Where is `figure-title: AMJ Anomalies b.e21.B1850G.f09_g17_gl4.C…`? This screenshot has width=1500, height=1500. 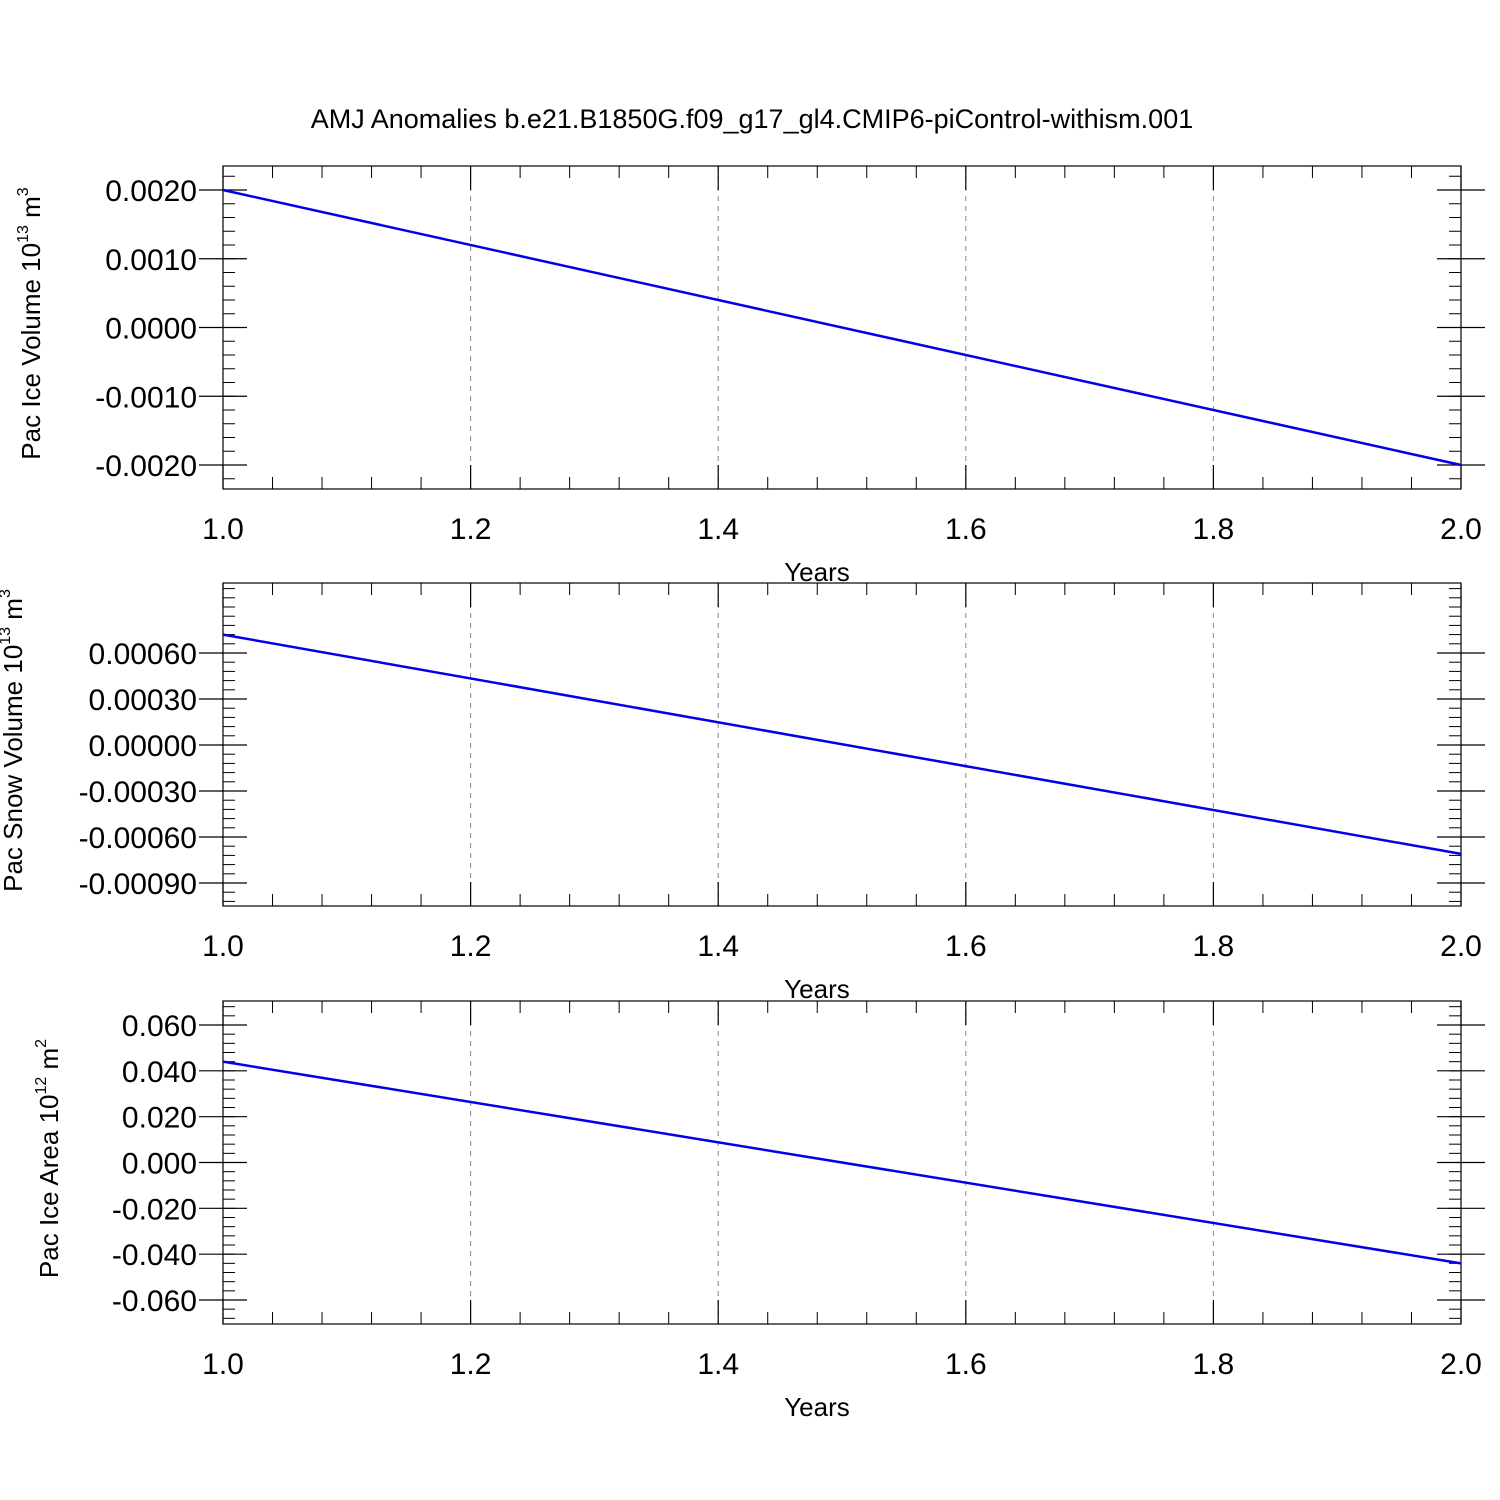 figure-title: AMJ Anomalies b.e21.B1850G.f09_g17_gl4.C… is located at coordinates (752, 119).